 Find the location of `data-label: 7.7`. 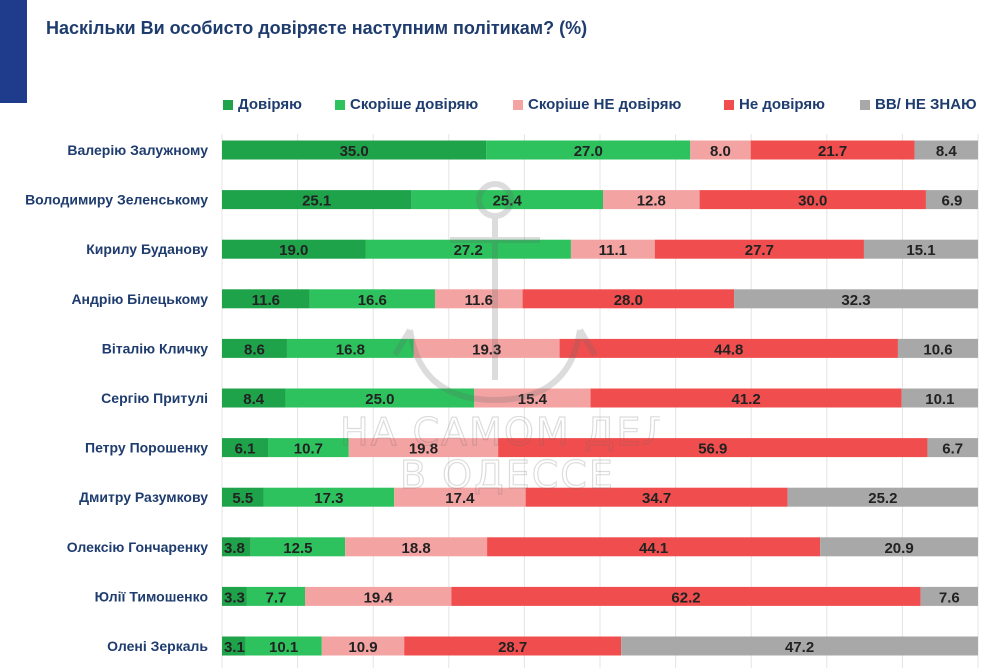

data-label: 7.7 is located at coordinates (276, 597).